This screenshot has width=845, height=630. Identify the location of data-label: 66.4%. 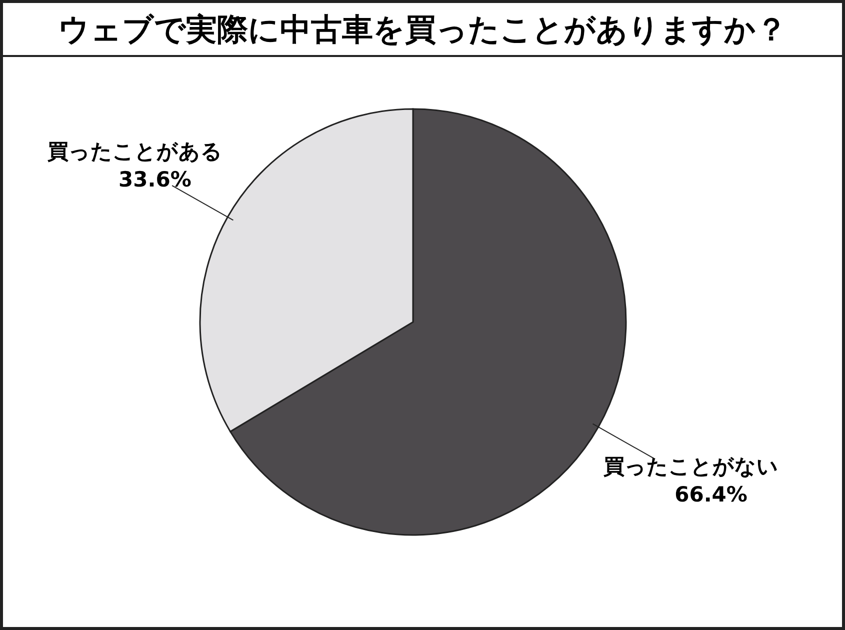
(711, 494).